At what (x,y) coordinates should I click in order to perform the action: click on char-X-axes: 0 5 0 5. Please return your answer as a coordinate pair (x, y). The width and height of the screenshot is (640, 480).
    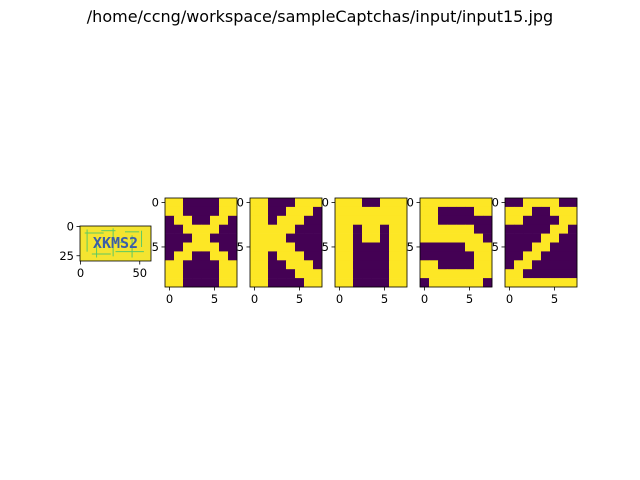
    Looking at the image, I should click on (195, 250).